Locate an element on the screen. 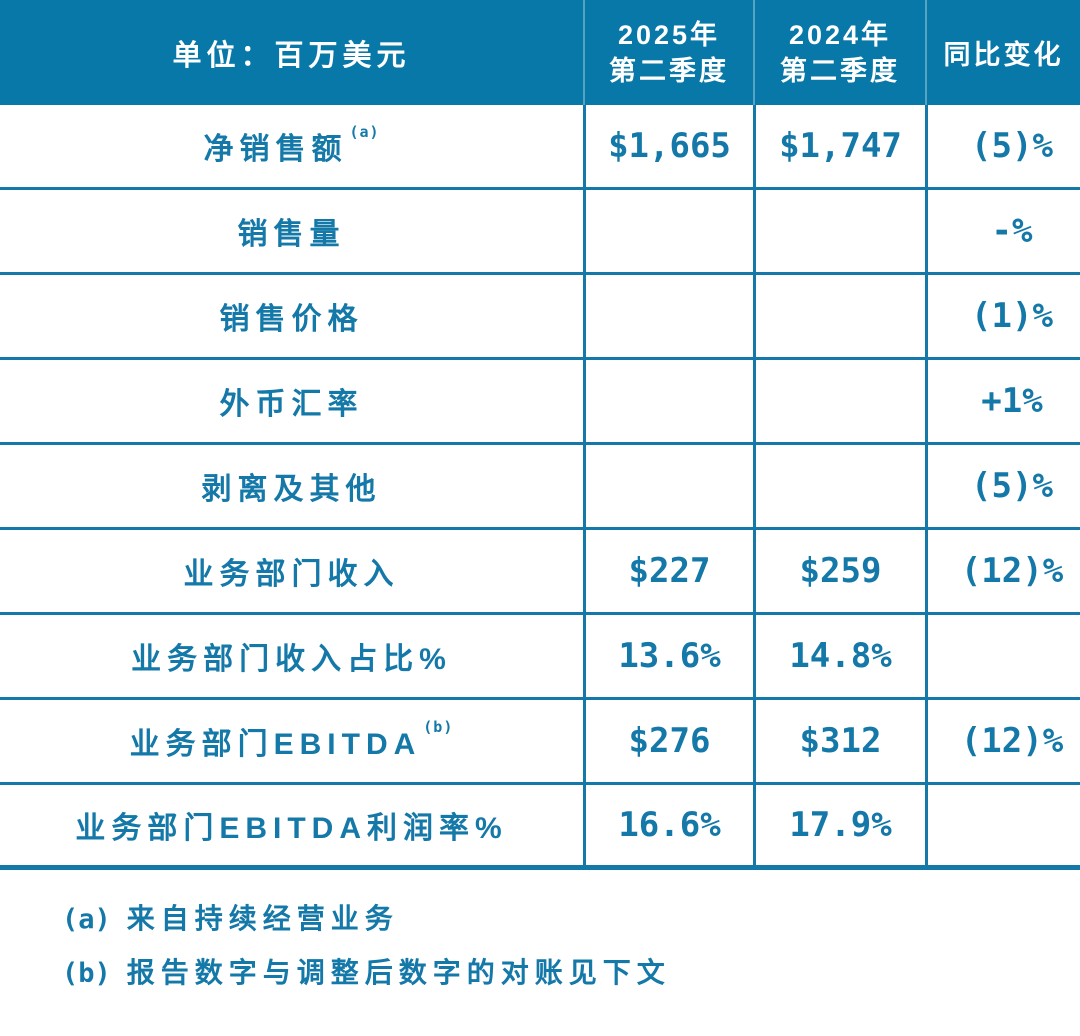 The height and width of the screenshot is (1036, 1080). q2-2025-year: 2025年 is located at coordinates (669, 34).